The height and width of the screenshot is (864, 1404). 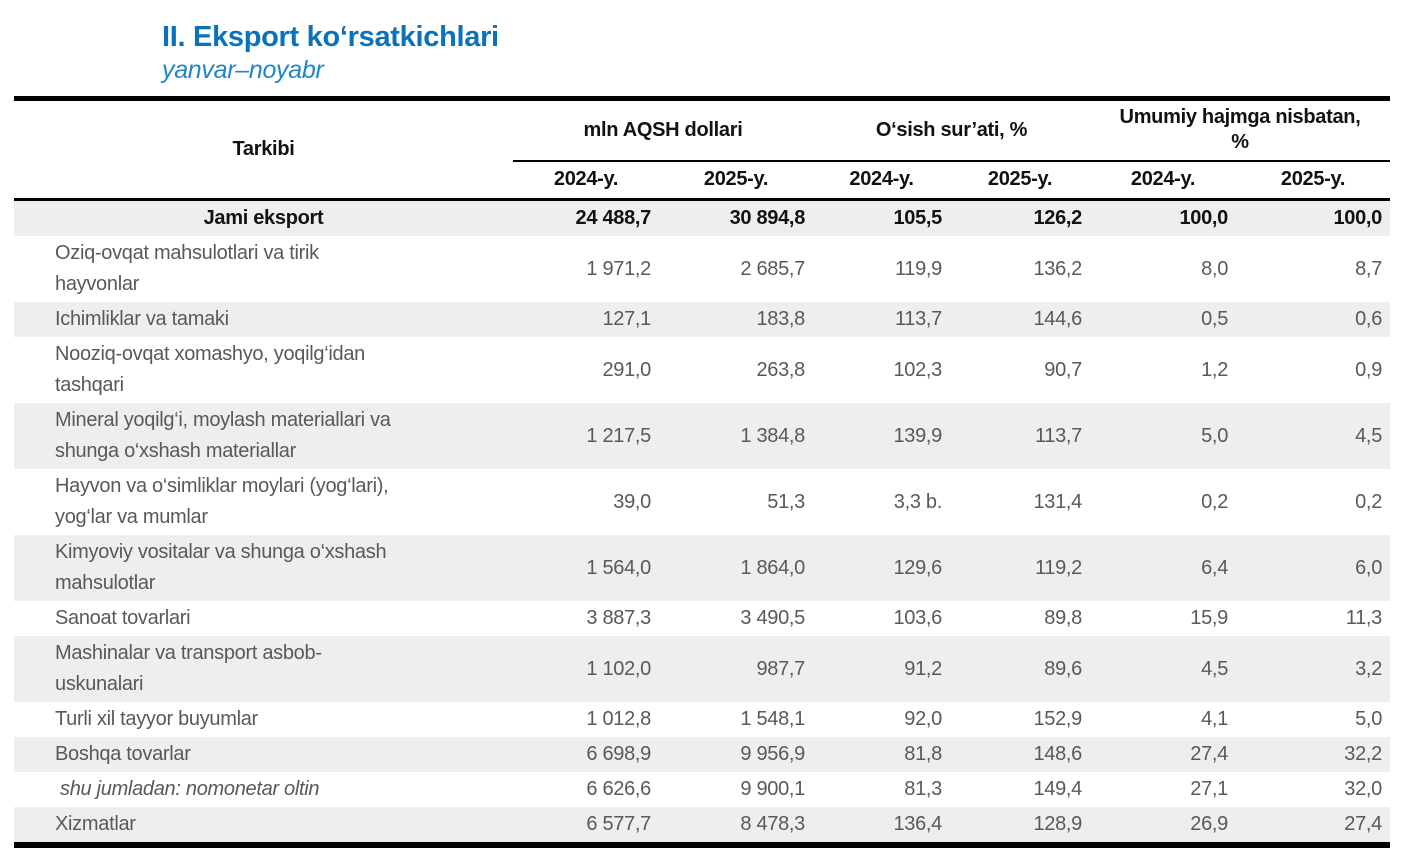 What do you see at coordinates (1063, 369) in the screenshot?
I see `row-value: 90,7` at bounding box center [1063, 369].